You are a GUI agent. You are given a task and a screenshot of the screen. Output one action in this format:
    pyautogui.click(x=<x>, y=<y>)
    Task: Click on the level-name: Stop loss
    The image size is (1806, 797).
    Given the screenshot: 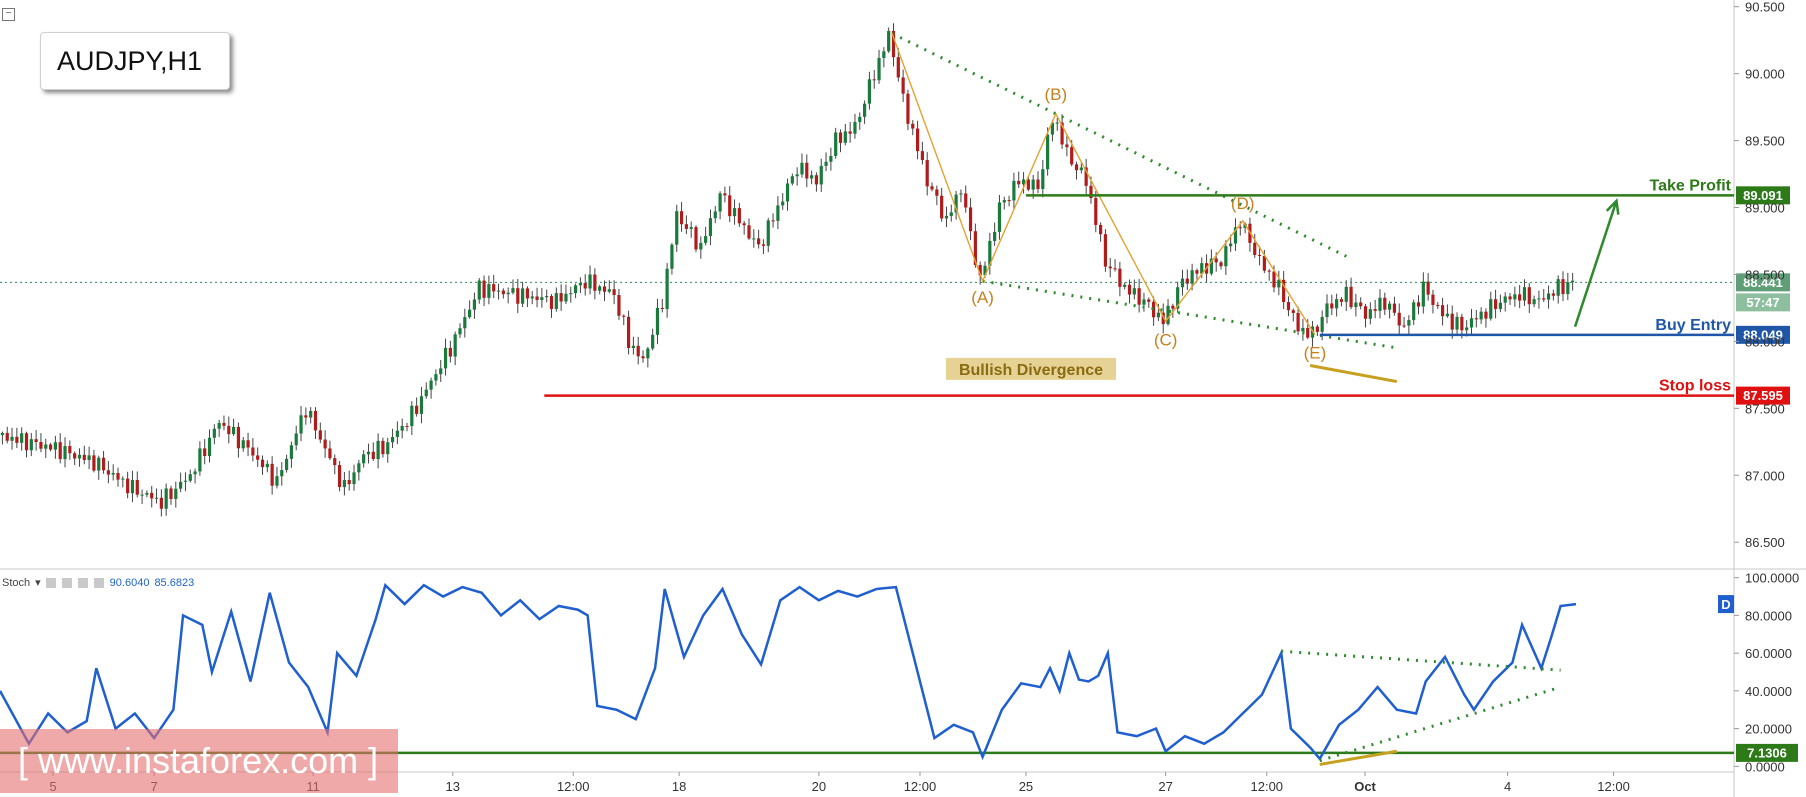 What is the action you would take?
    pyautogui.click(x=1695, y=386)
    